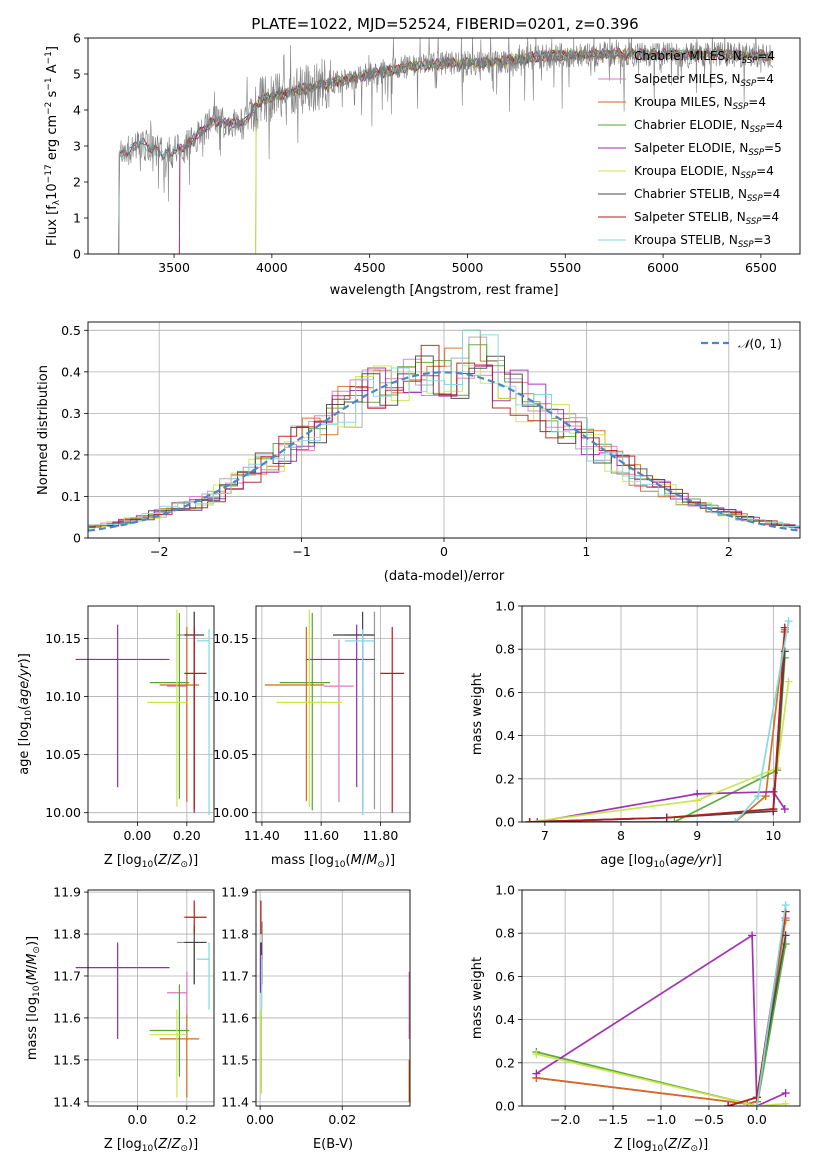 This screenshot has height=1170, width=819. I want to click on spectrum-ylabel-part: erg cm, so click(52, 139).